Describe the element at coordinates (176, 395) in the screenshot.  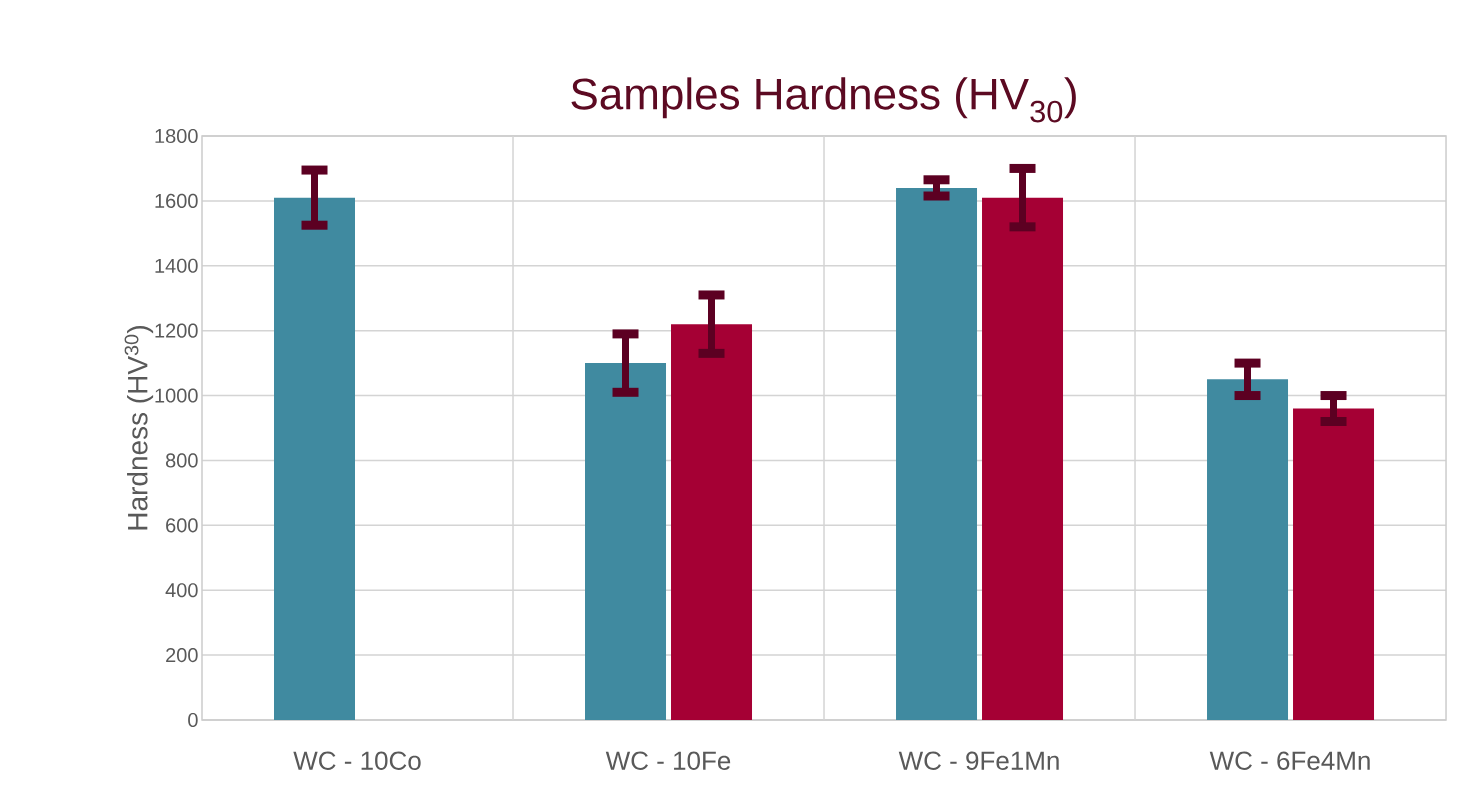
I see `y-tick-label: 1000` at that location.